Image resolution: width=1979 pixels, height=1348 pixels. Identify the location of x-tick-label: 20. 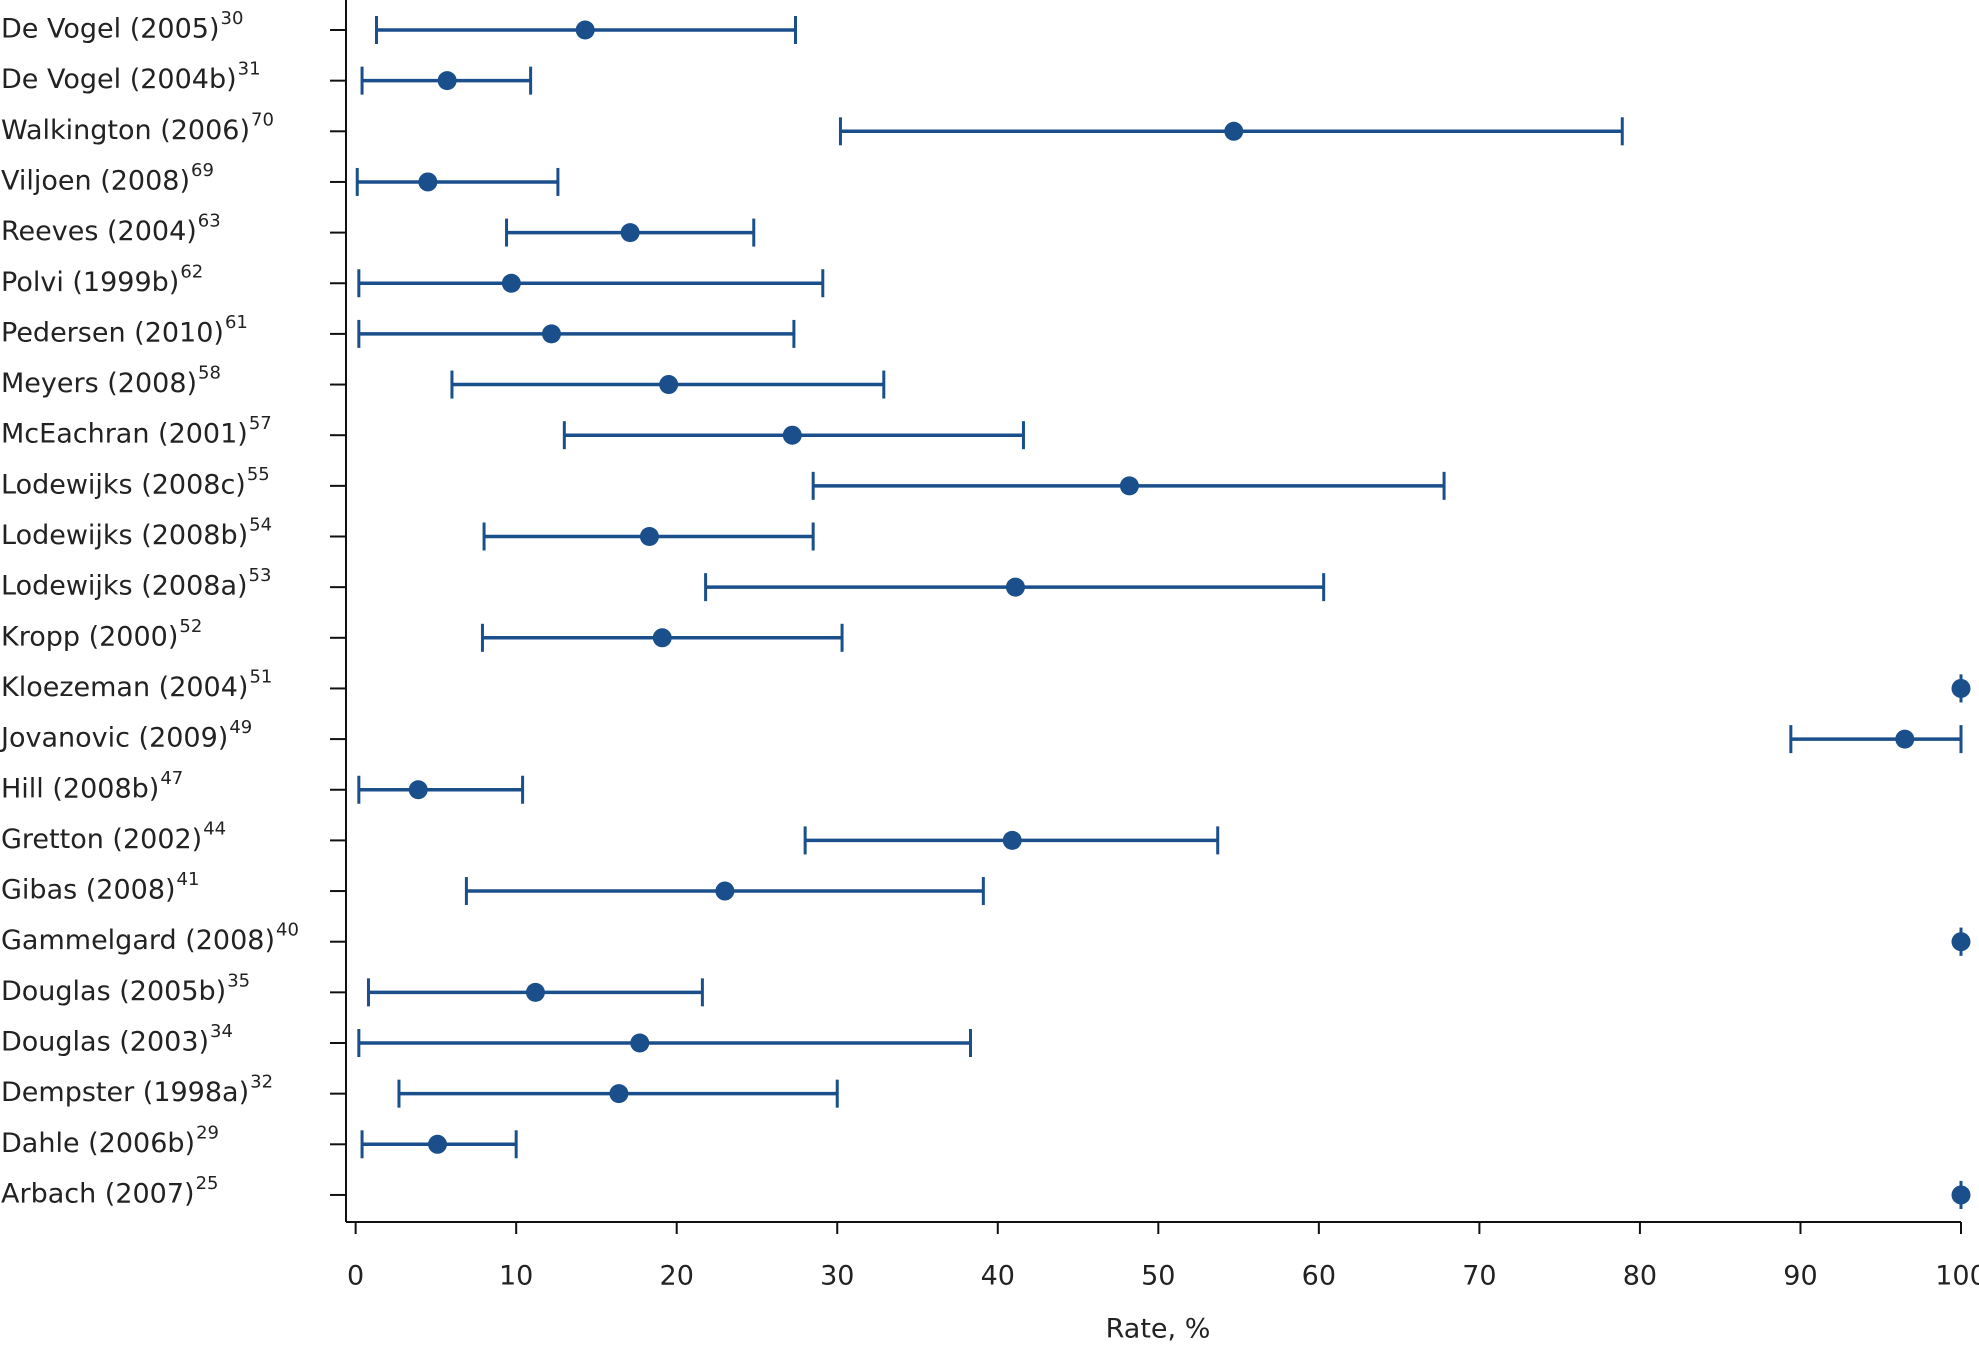
(677, 1276).